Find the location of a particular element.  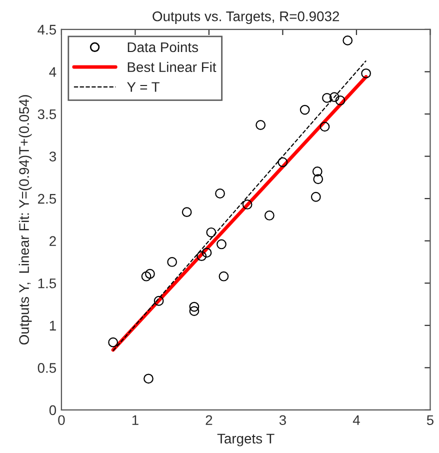

x-tick-label: 4 is located at coordinates (356, 420).